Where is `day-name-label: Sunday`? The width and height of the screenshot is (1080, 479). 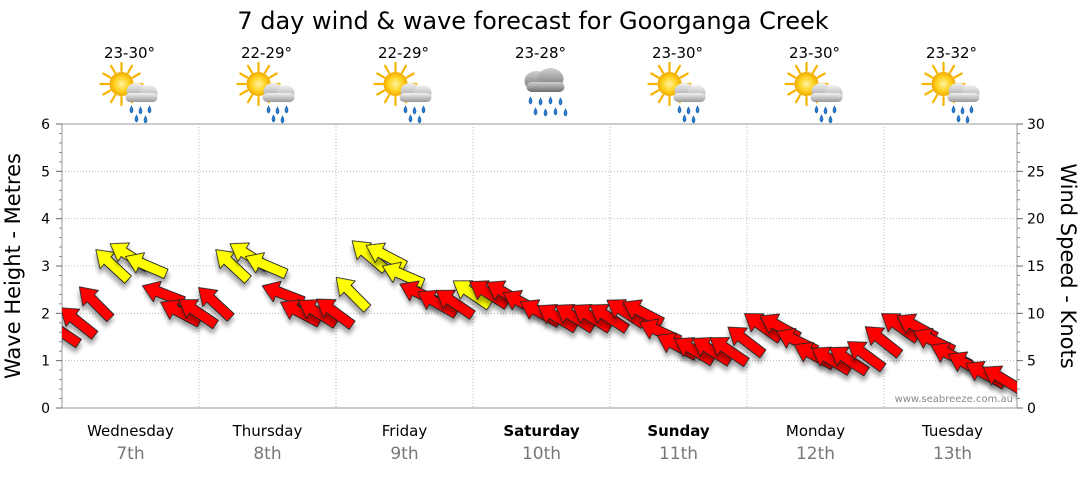 day-name-label: Sunday is located at coordinates (678, 431).